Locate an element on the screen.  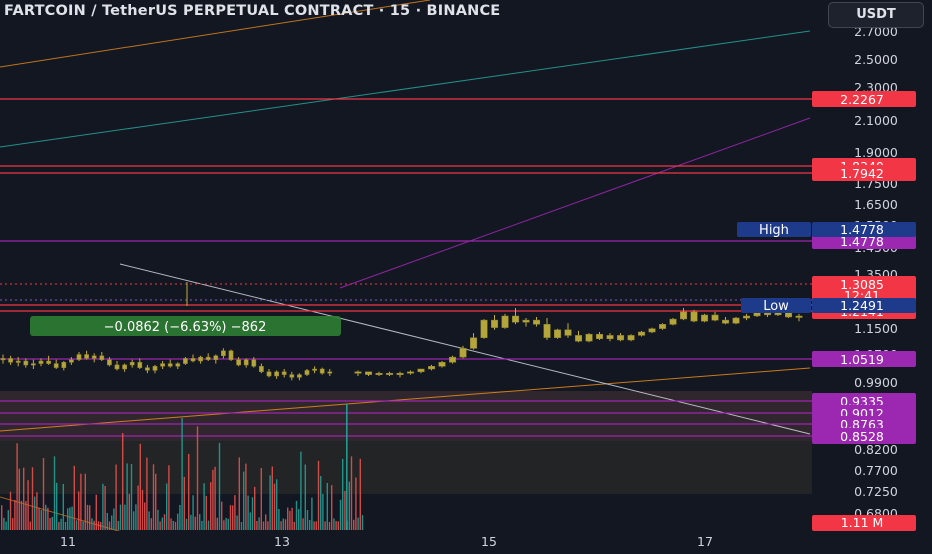
quote-currency-button: USDT is located at coordinates (876, 15).